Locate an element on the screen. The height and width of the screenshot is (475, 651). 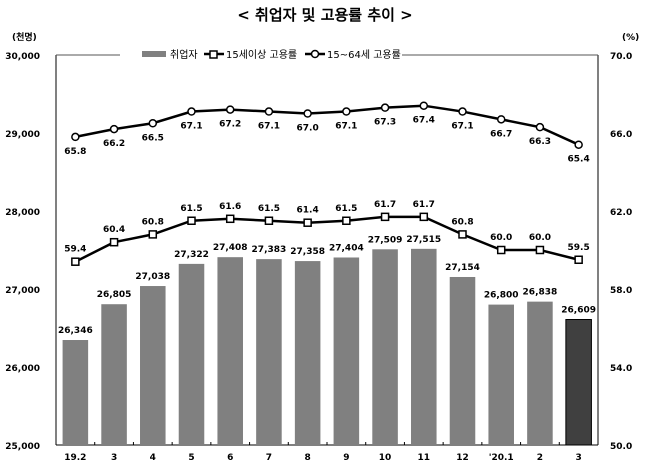
bar-label: 27,408 is located at coordinates (230, 248).